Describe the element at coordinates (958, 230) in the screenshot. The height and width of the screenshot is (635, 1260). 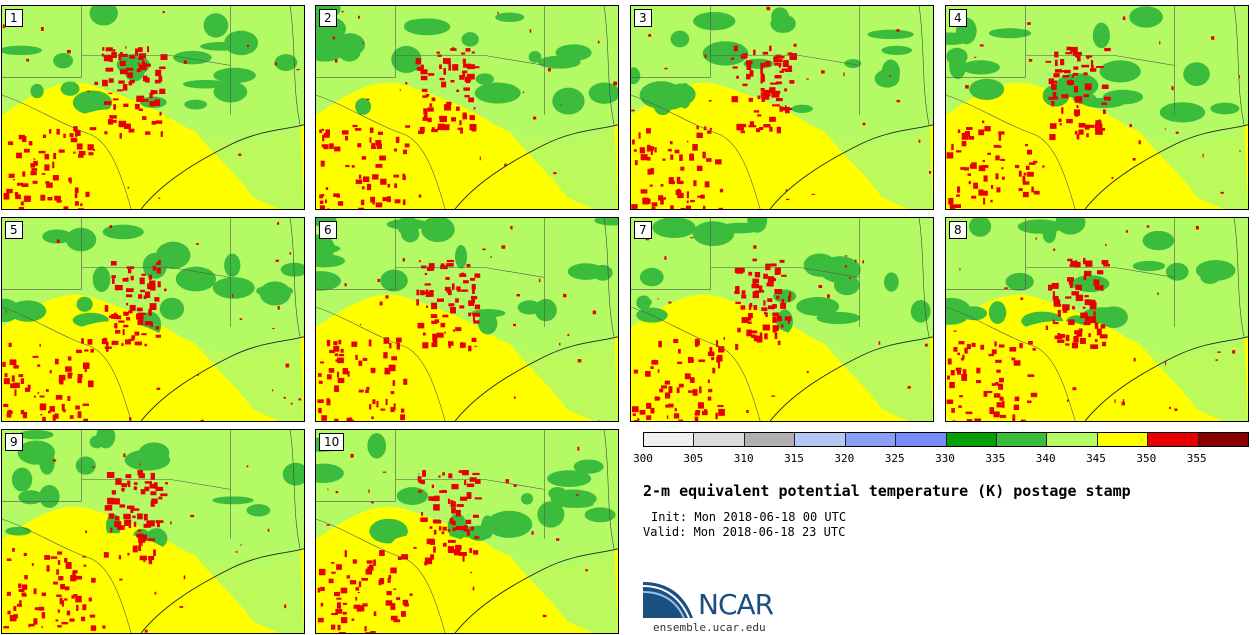
I see `panel-label: 8` at that location.